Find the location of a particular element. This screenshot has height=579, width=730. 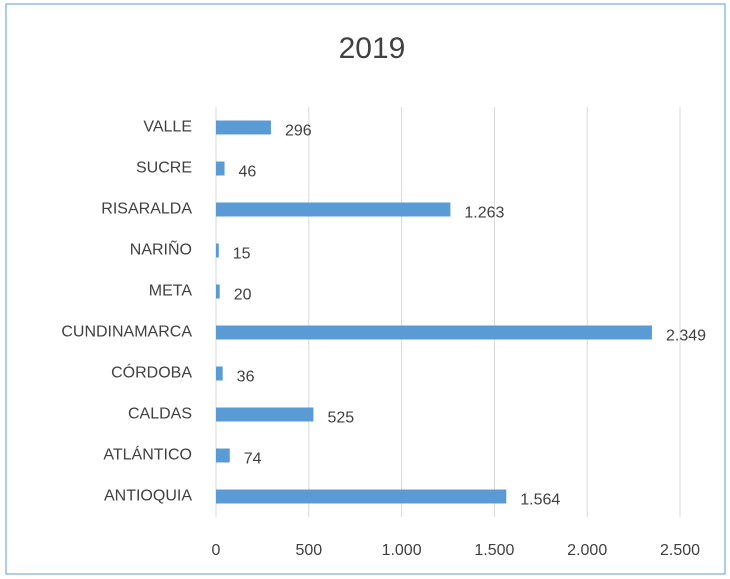

x-tick-label: 1.500 is located at coordinates (494, 550).